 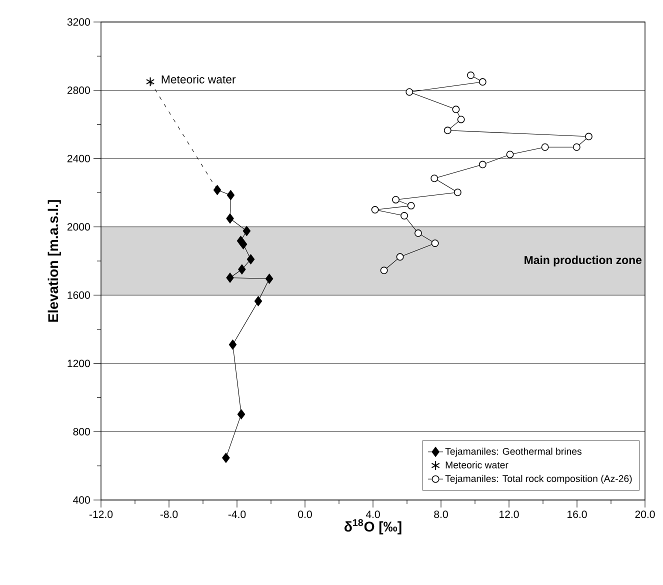 What do you see at coordinates (79, 364) in the screenshot?
I see `y-tick-label: 1200` at bounding box center [79, 364].